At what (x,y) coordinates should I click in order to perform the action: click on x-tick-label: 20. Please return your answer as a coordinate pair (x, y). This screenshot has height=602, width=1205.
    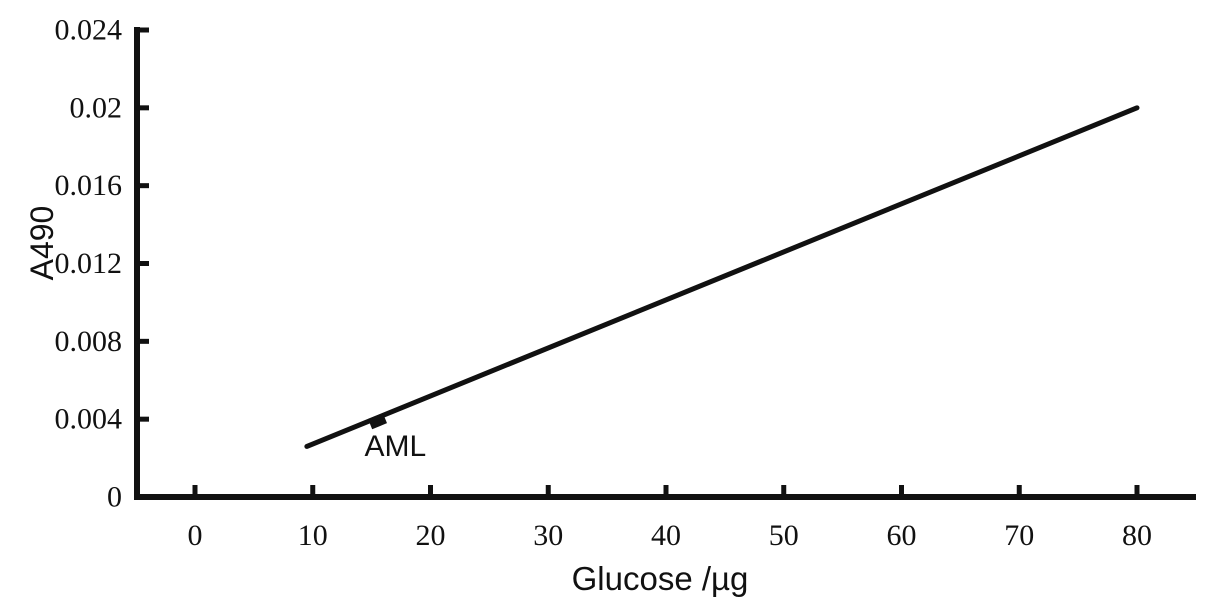
    Looking at the image, I should click on (431, 535).